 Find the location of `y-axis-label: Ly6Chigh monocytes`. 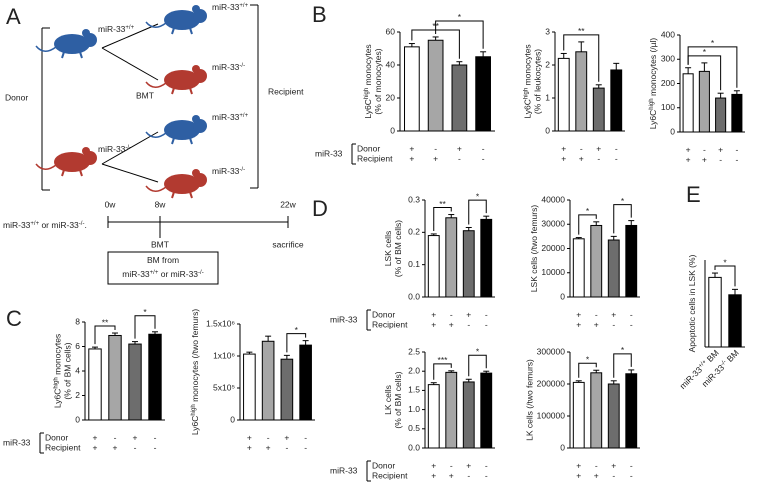

y-axis-label: Ly6Chigh monocytes is located at coordinates (368, 81).